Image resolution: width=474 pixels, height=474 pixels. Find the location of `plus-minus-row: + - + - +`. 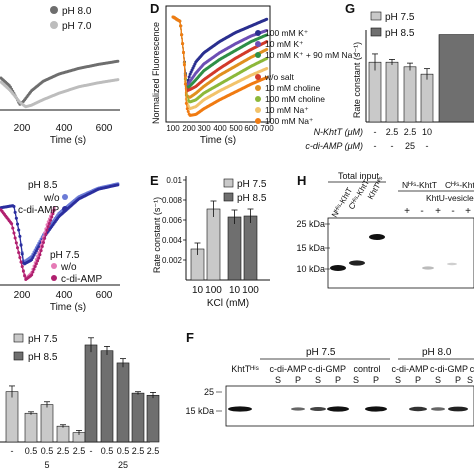

plus-minus-row: + - + - + is located at coordinates (437, 211).